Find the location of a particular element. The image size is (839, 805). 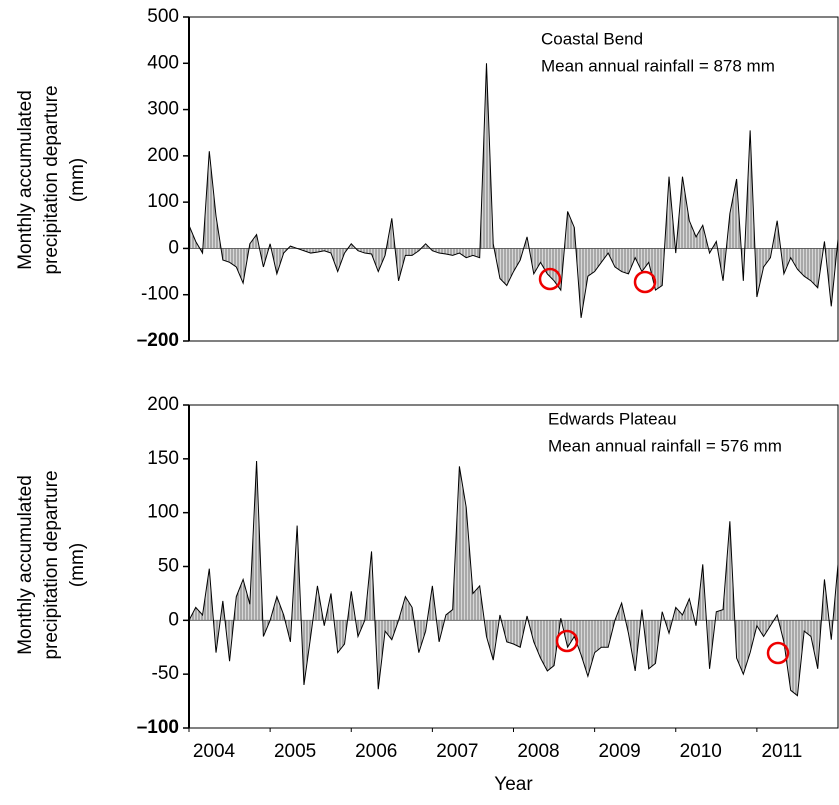

x-tick-label: 2005 is located at coordinates (295, 751).